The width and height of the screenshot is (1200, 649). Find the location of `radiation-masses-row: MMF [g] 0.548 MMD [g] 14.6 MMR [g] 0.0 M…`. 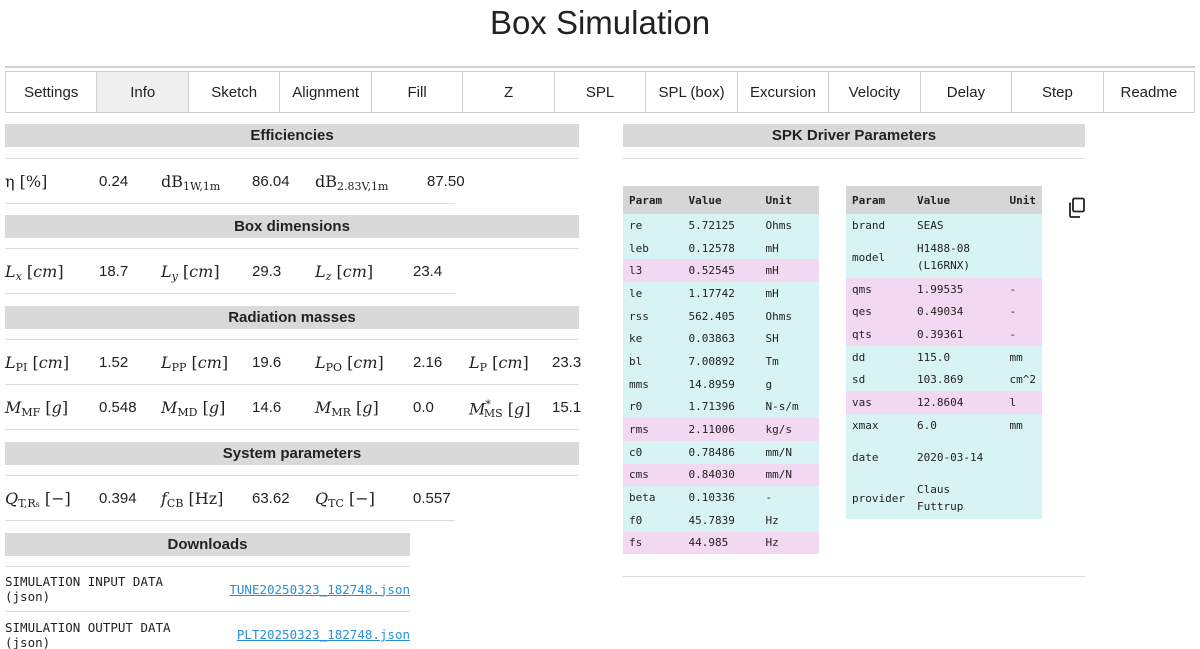

radiation-masses-row: MMF [g] 0.548 MMD [g] 14.6 MMR [g] 0.0 M… is located at coordinates (293, 408).